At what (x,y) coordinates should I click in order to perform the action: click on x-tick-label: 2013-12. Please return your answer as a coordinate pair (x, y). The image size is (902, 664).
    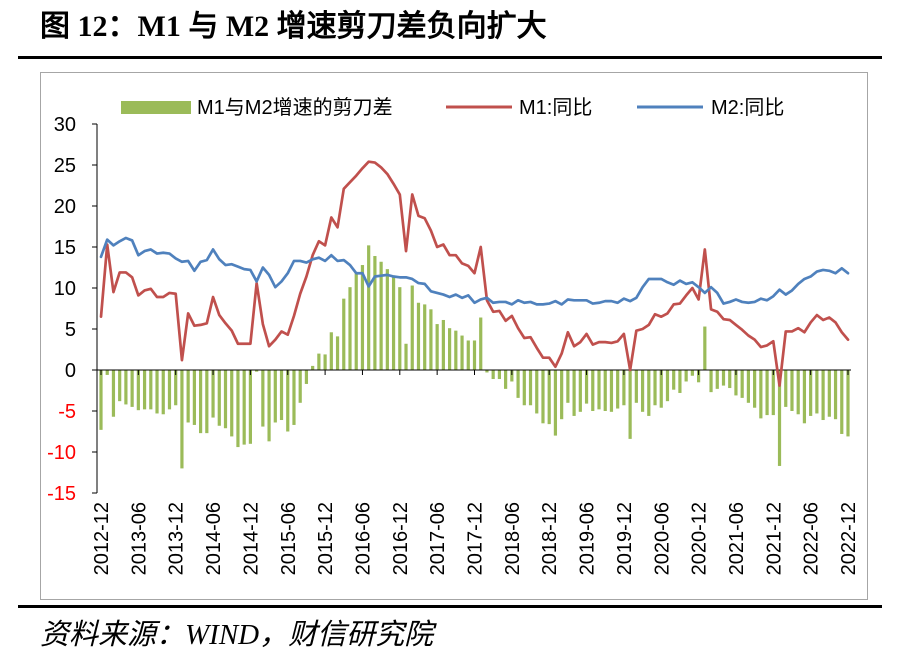
    Looking at the image, I should click on (177, 538).